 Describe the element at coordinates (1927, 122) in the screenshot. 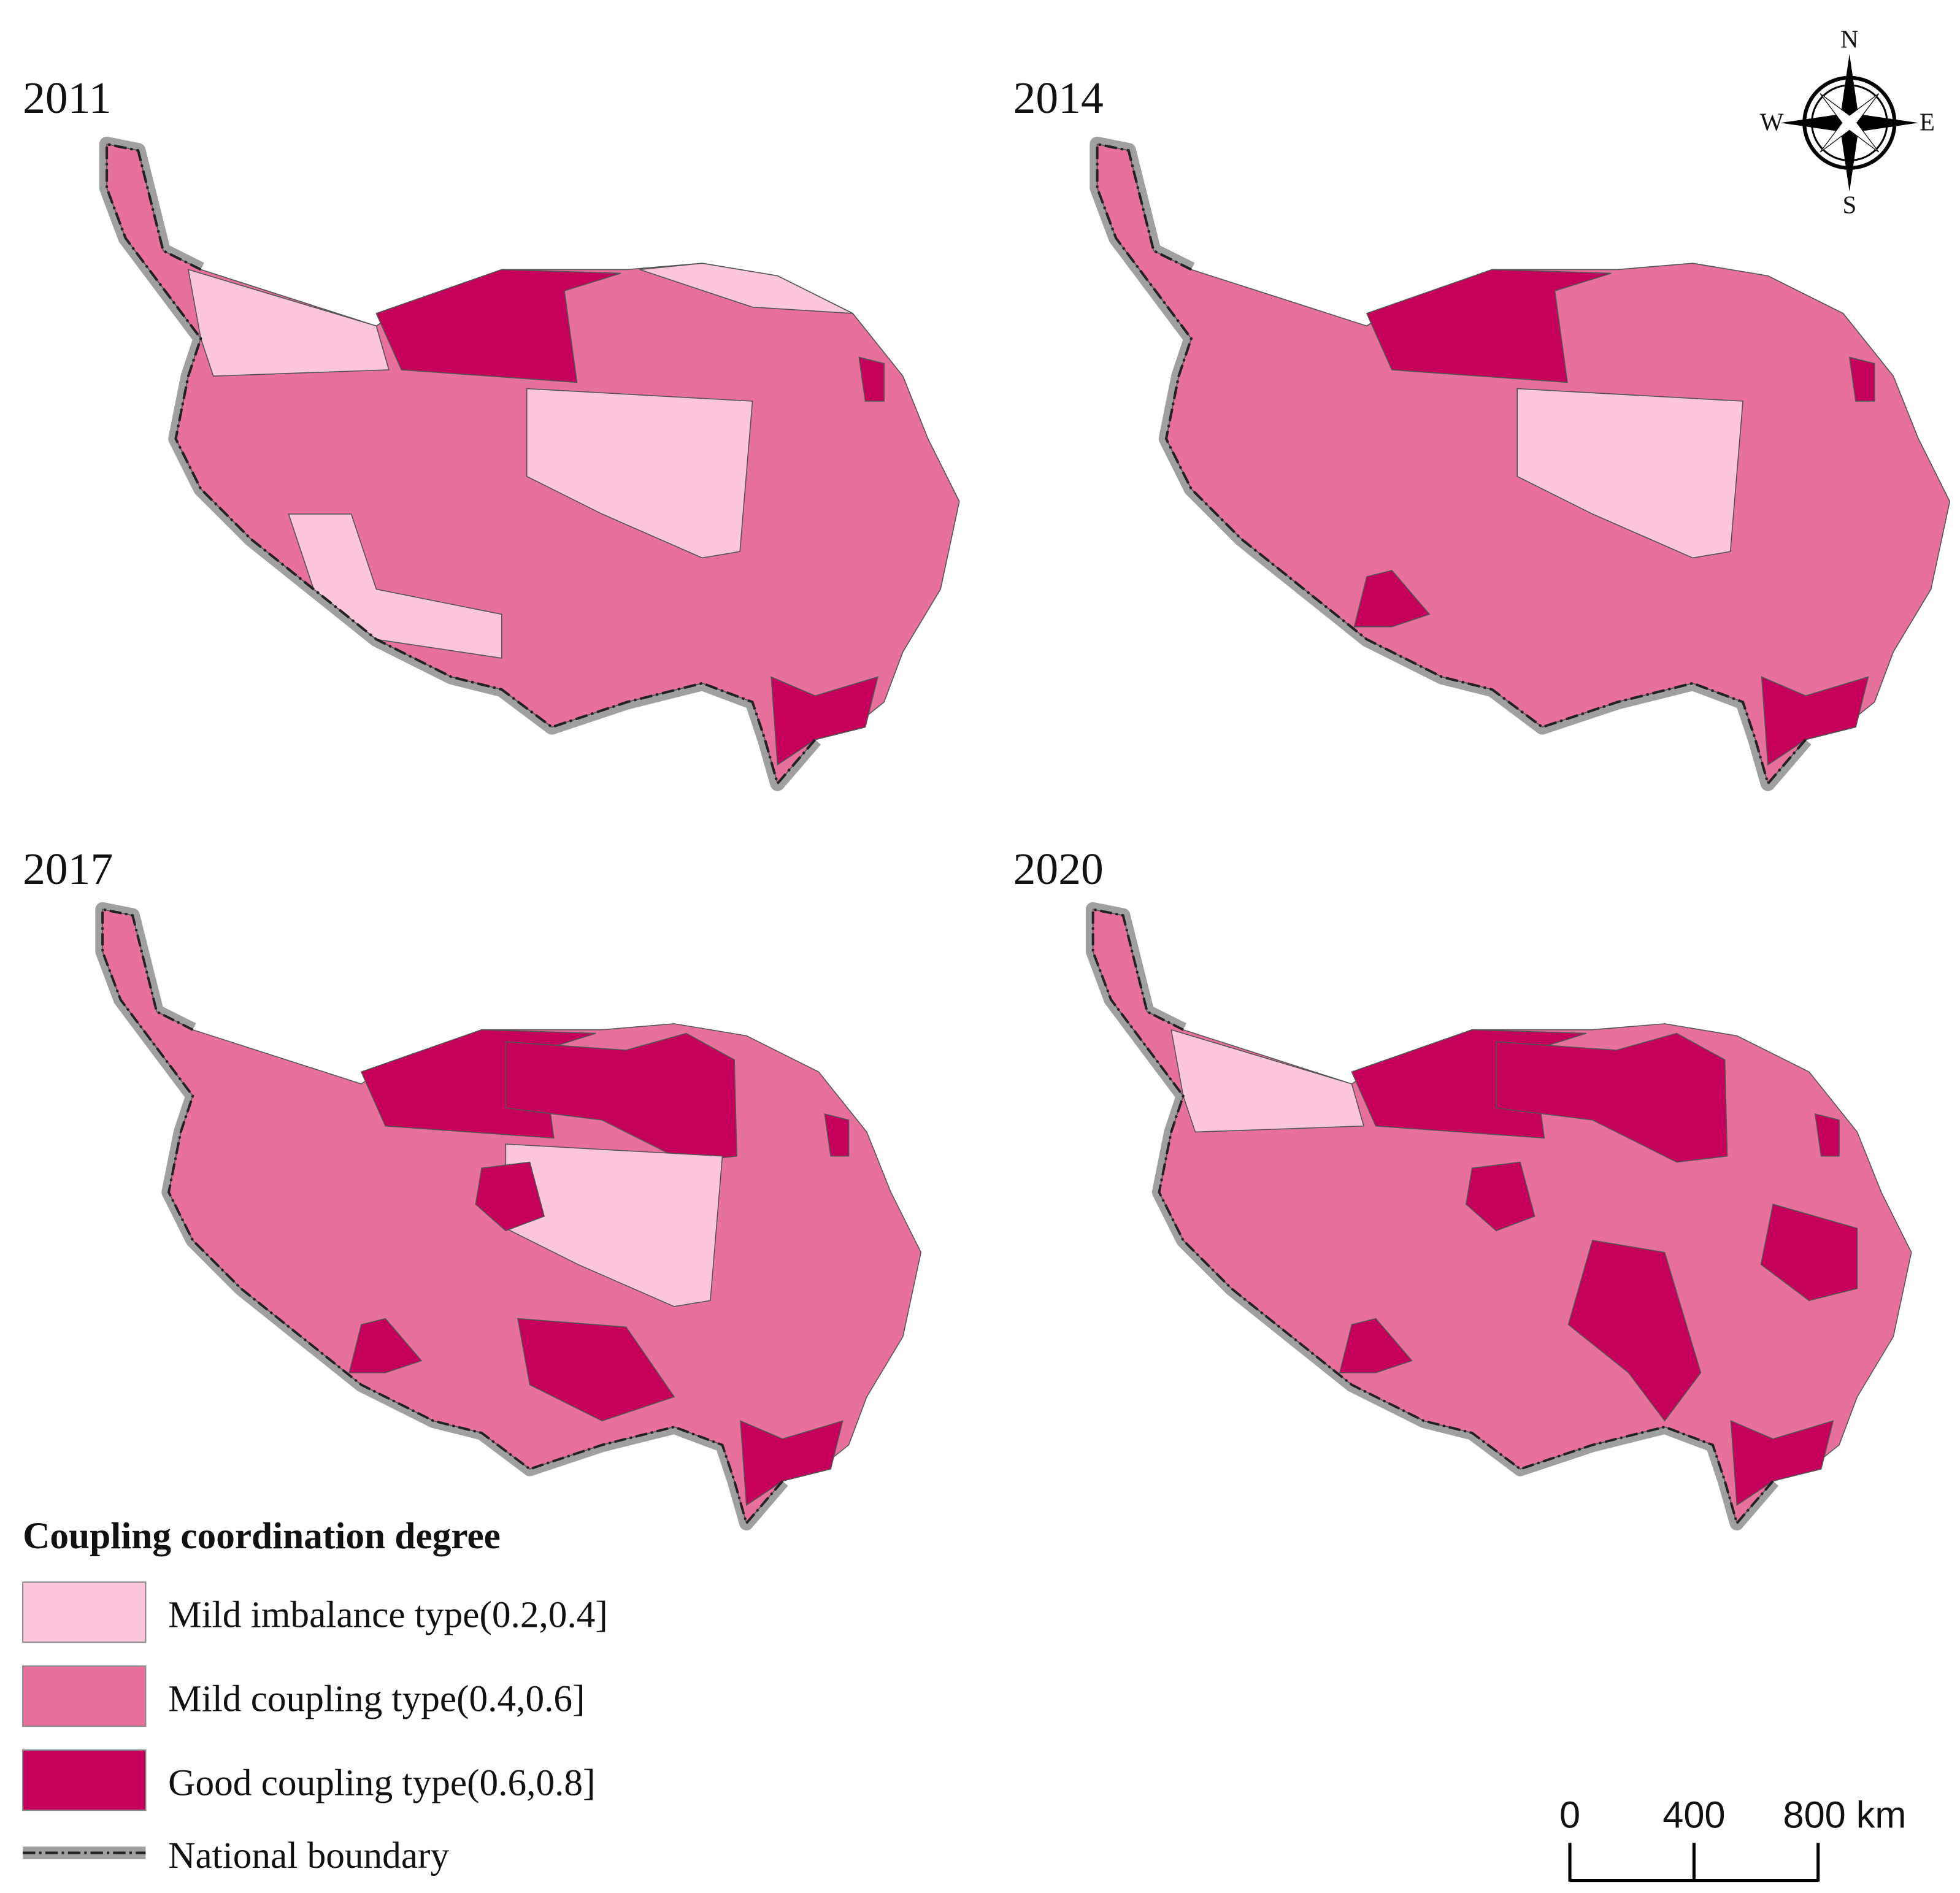

I see `compass-label: E` at that location.